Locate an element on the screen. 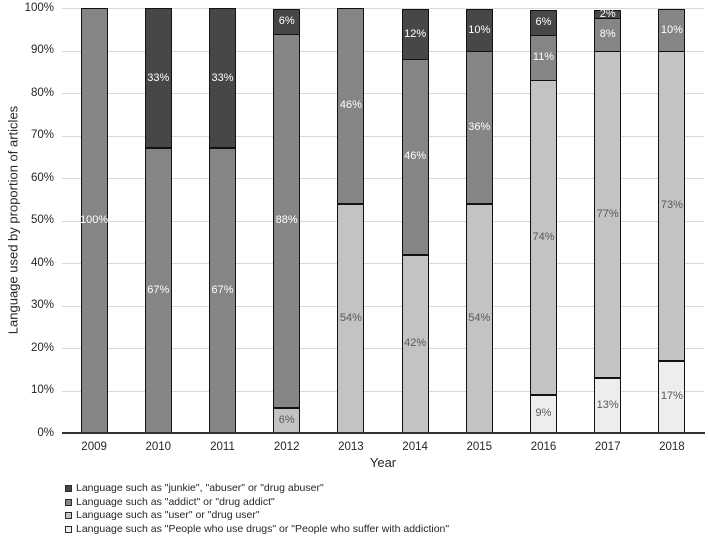 This screenshot has width=708, height=540. bar-segment-label: 74% is located at coordinates (543, 237).